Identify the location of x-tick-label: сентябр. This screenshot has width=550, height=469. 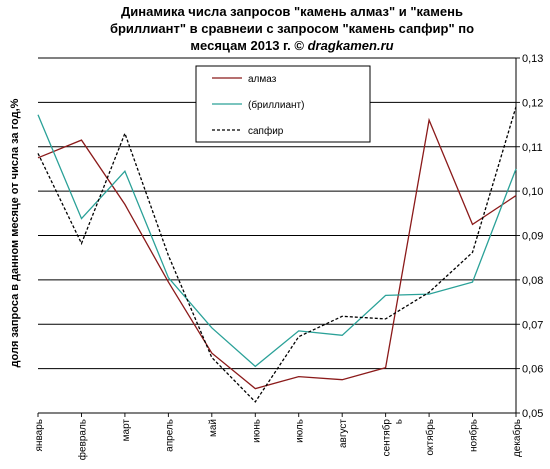
(387, 438).